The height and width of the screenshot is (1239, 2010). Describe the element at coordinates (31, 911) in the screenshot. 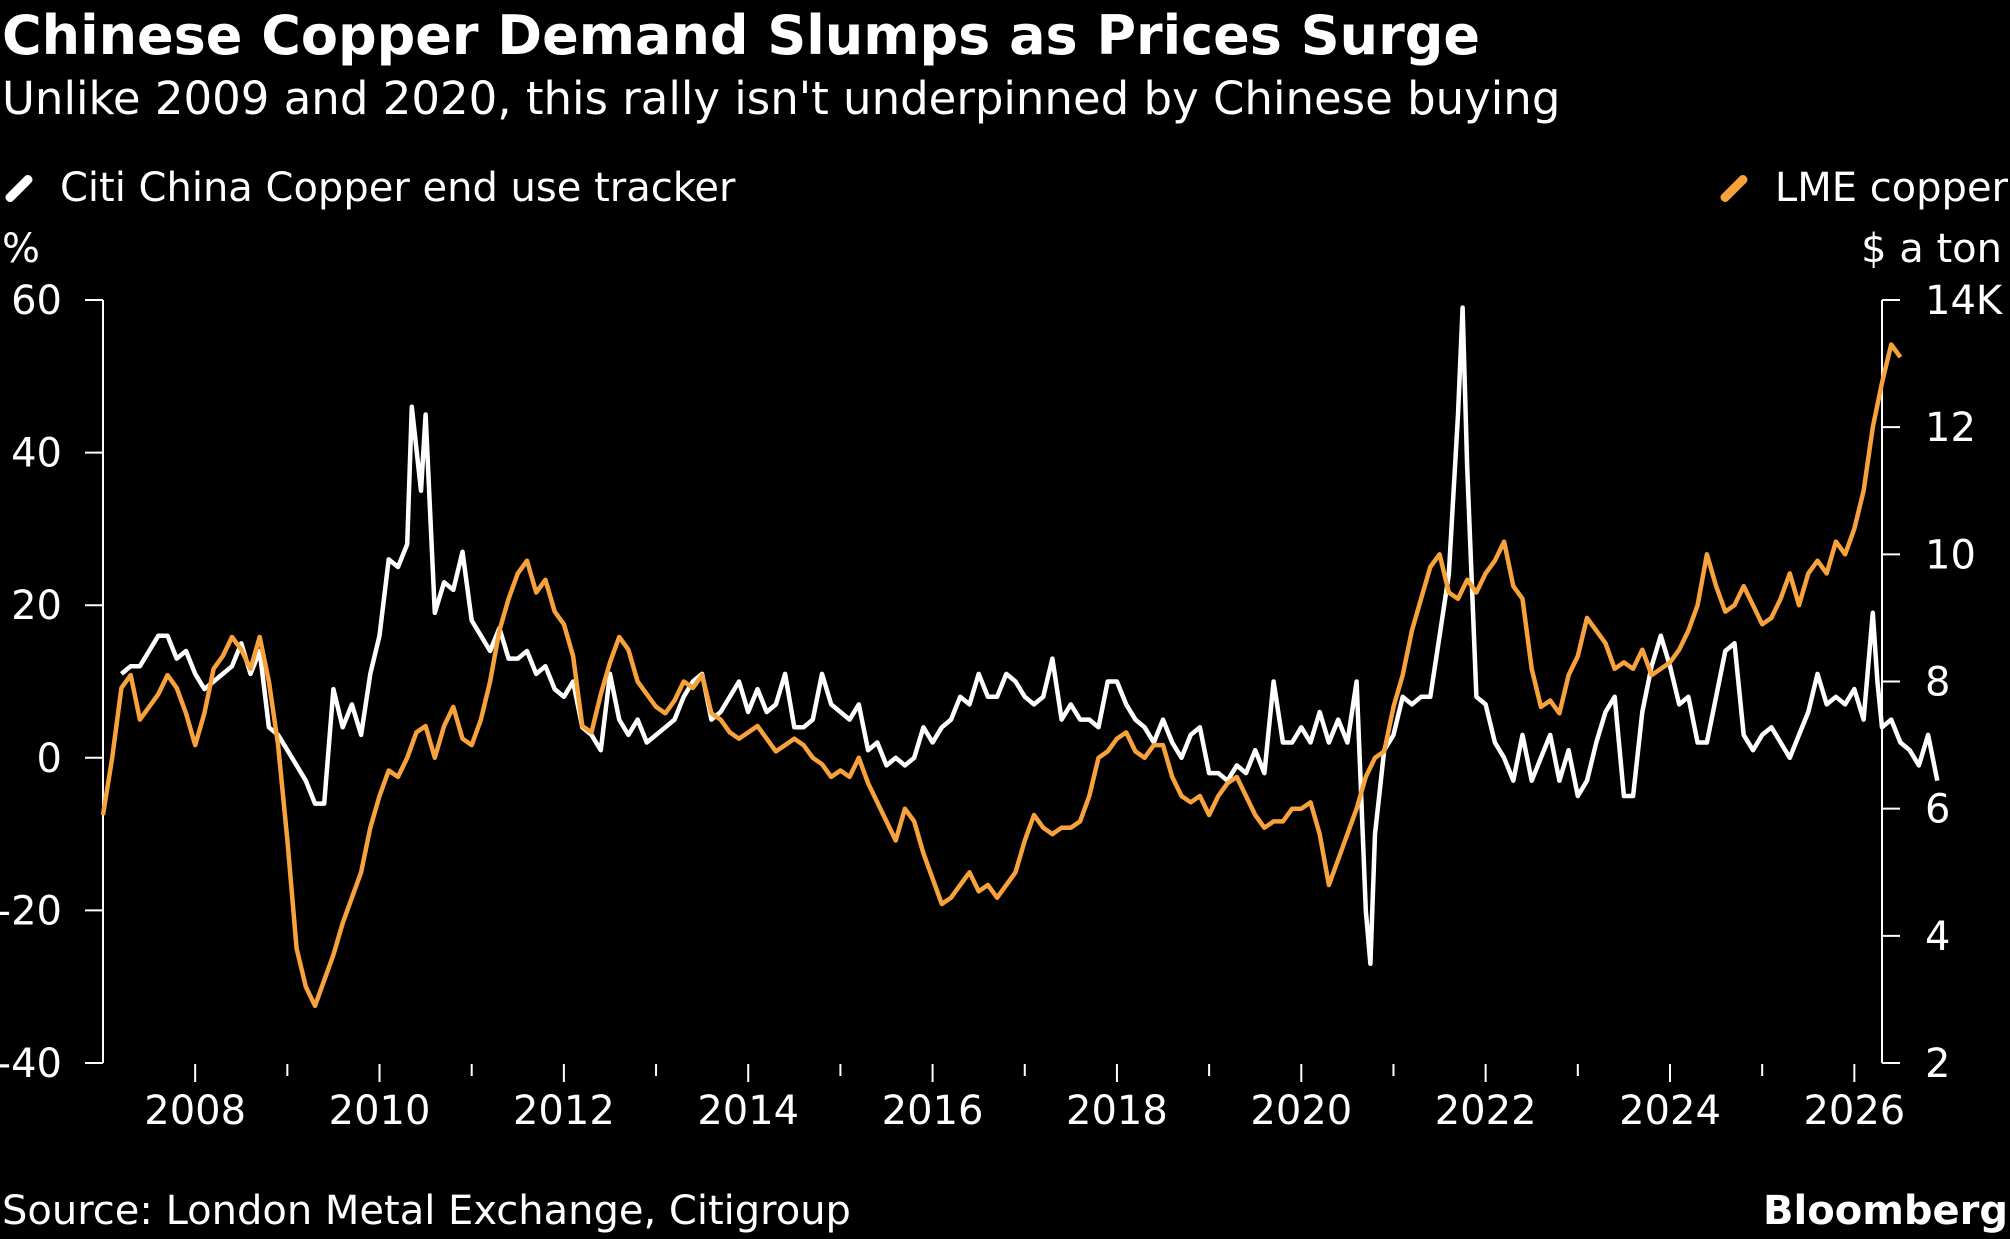

I see `left-tick-label: -20` at that location.